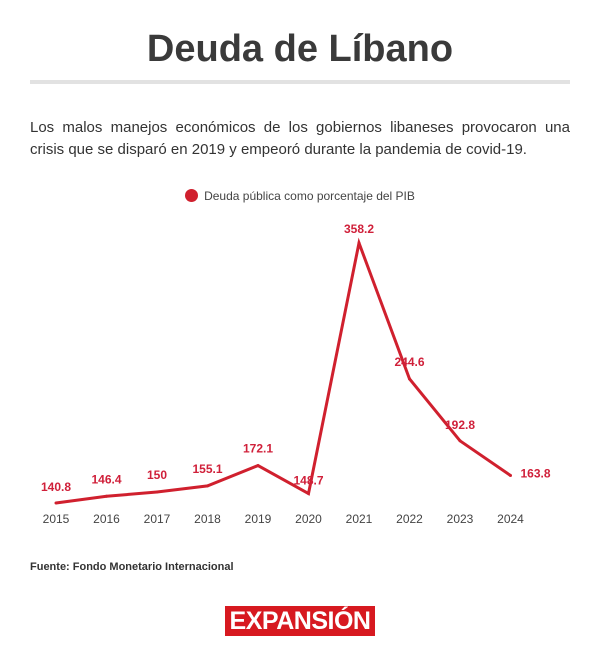 The height and width of the screenshot is (670, 600). I want to click on data-label: 146.4, so click(106, 479).